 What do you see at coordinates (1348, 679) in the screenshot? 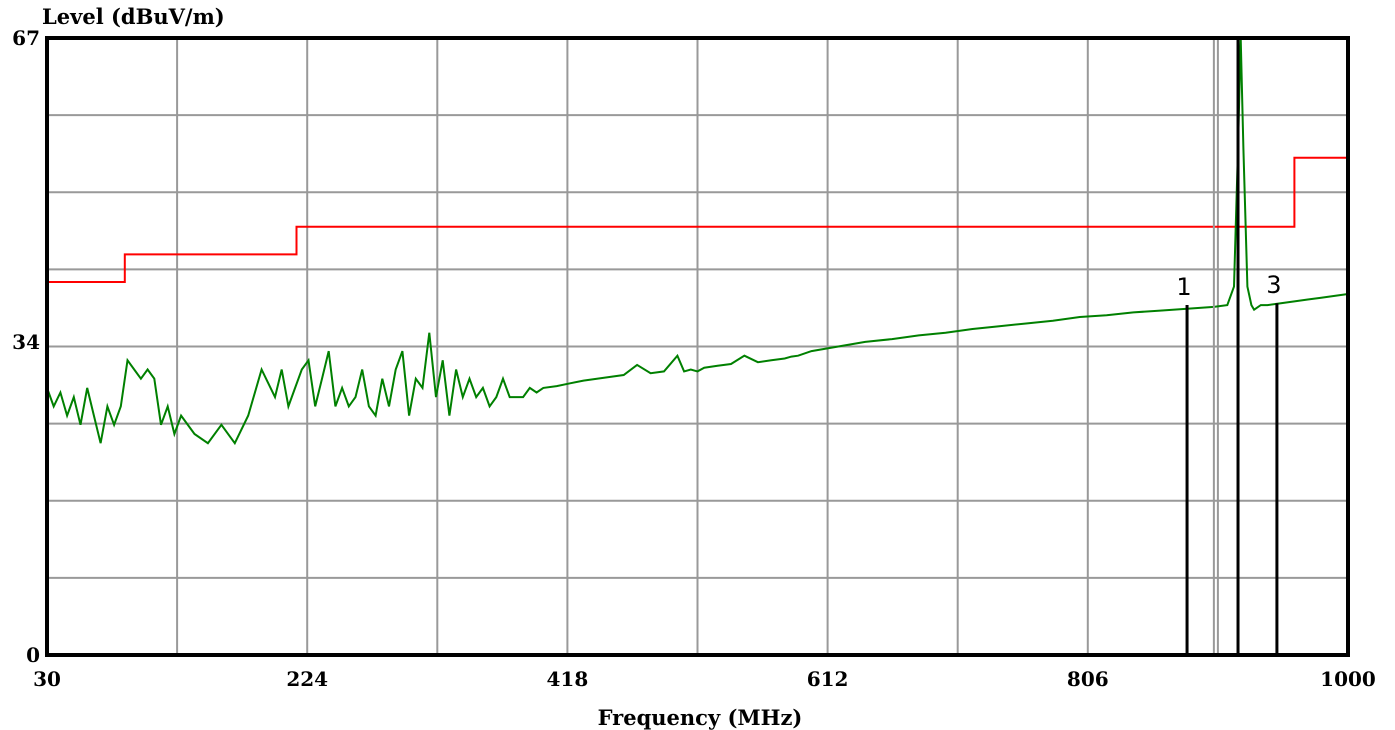
I see `x-tick-label: 1000` at bounding box center [1348, 679].